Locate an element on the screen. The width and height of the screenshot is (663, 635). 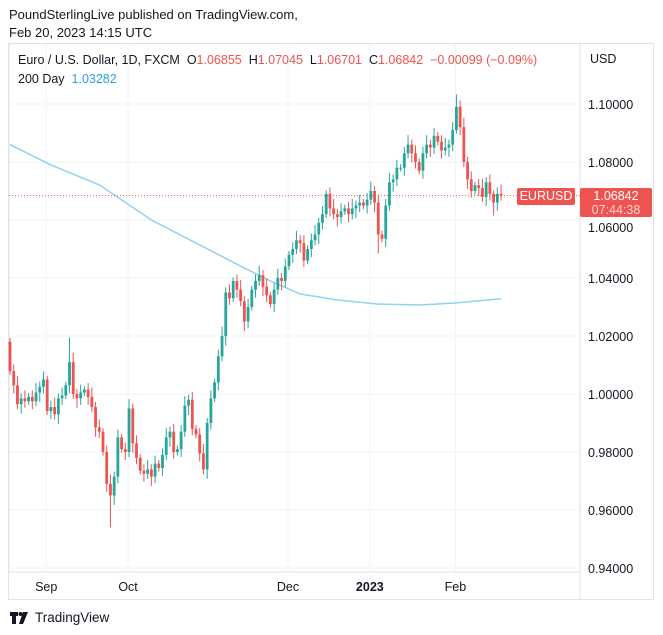
time-tick-label: Dec is located at coordinates (288, 587).